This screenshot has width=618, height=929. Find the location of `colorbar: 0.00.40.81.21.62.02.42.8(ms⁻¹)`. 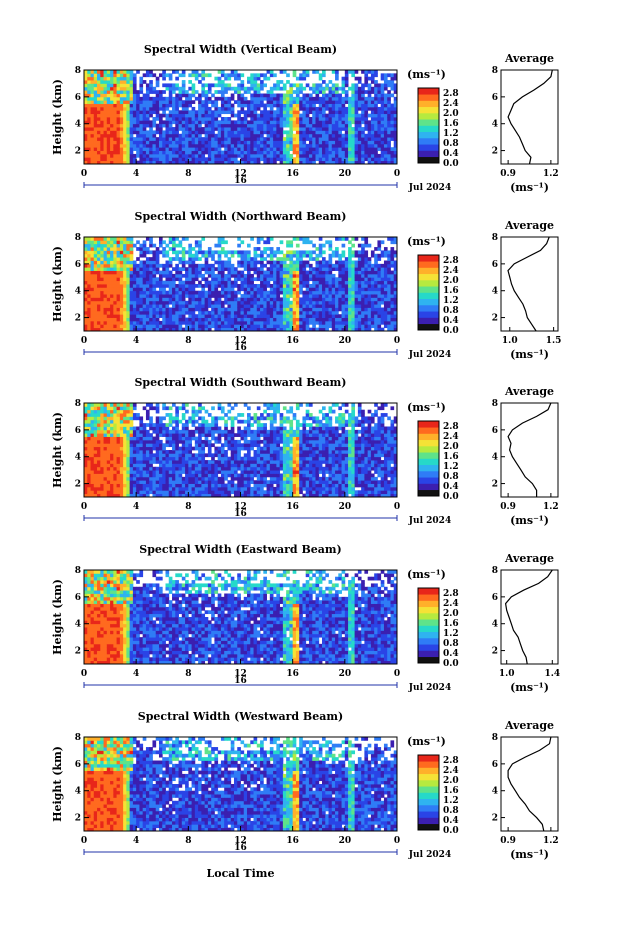

colorbar: 0.00.40.81.21.62.02.42.8(ms⁻¹) is located at coordinates (433, 285).